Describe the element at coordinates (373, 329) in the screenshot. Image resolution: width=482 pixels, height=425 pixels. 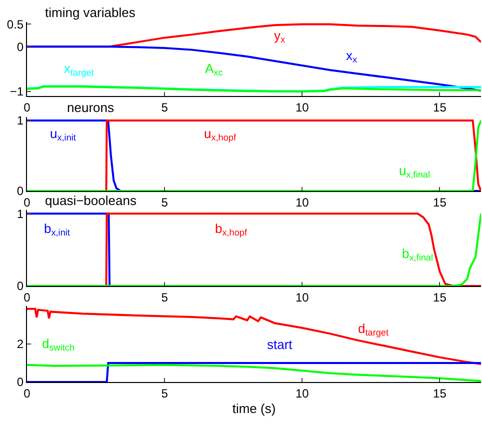
I see `series-label: d$_{target}$` at that location.